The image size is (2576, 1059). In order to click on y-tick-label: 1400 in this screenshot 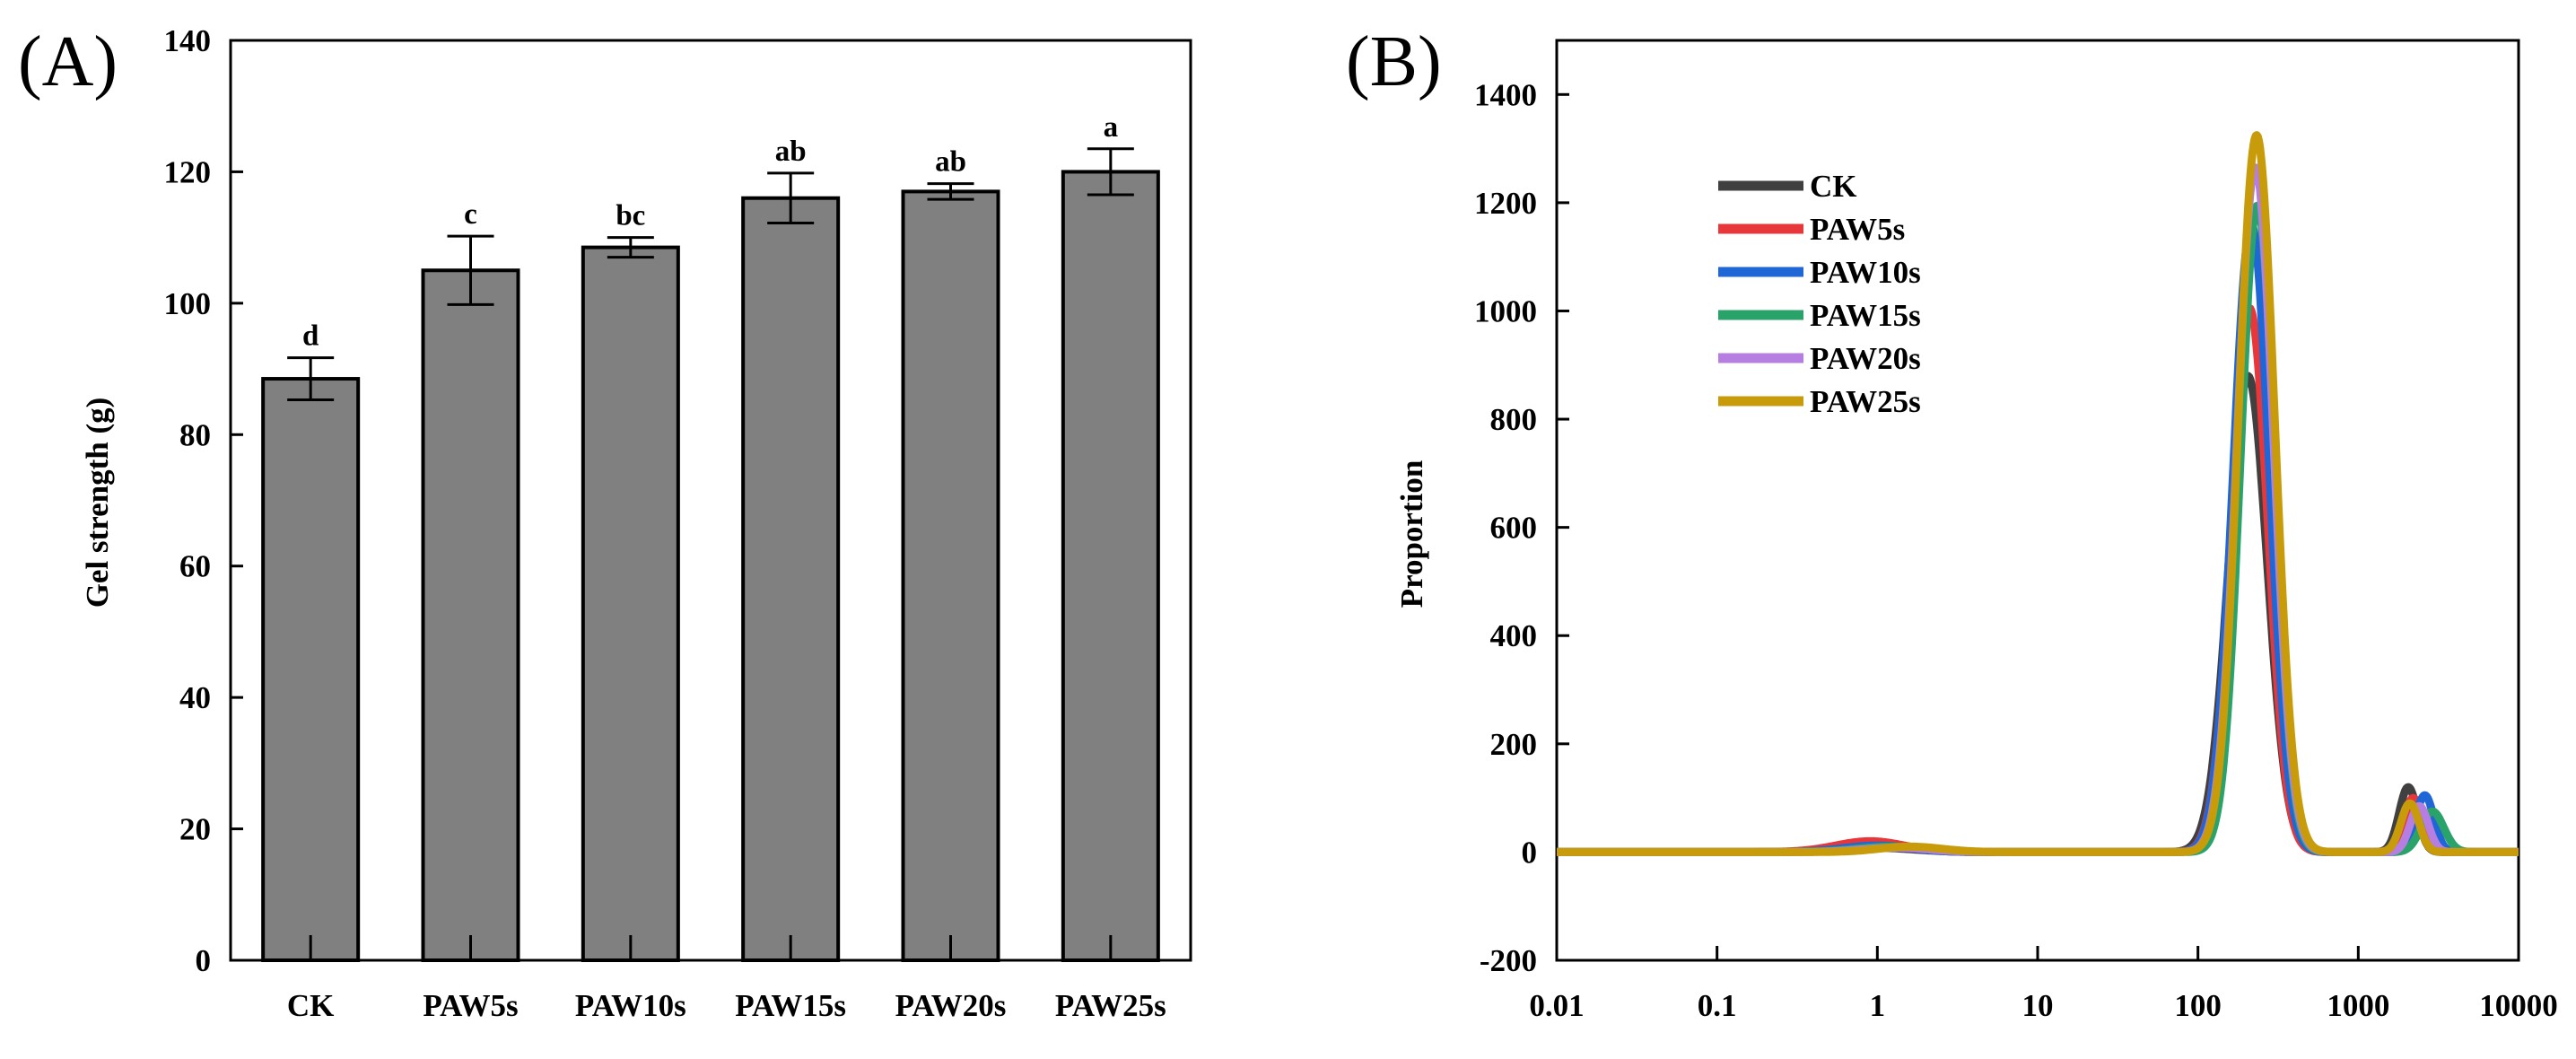, I will do `click(1505, 94)`.